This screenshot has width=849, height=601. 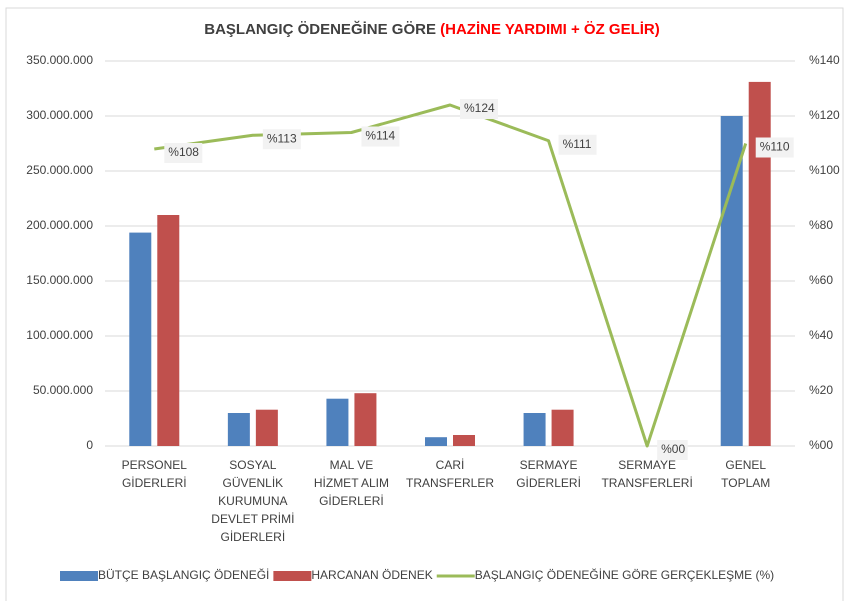 I want to click on legend-label: HARCANAN ÖDENEK, so click(x=371, y=575).